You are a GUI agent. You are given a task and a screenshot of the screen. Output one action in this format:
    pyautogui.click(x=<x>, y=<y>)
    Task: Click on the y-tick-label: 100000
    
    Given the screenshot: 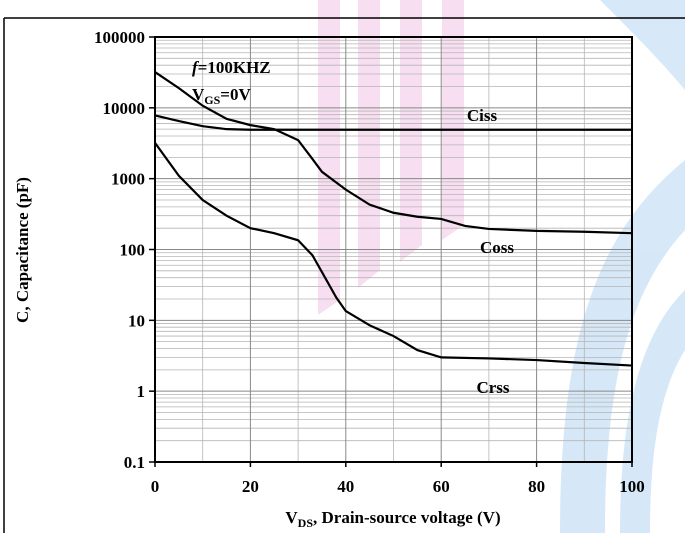 What is the action you would take?
    pyautogui.click(x=119, y=37)
    